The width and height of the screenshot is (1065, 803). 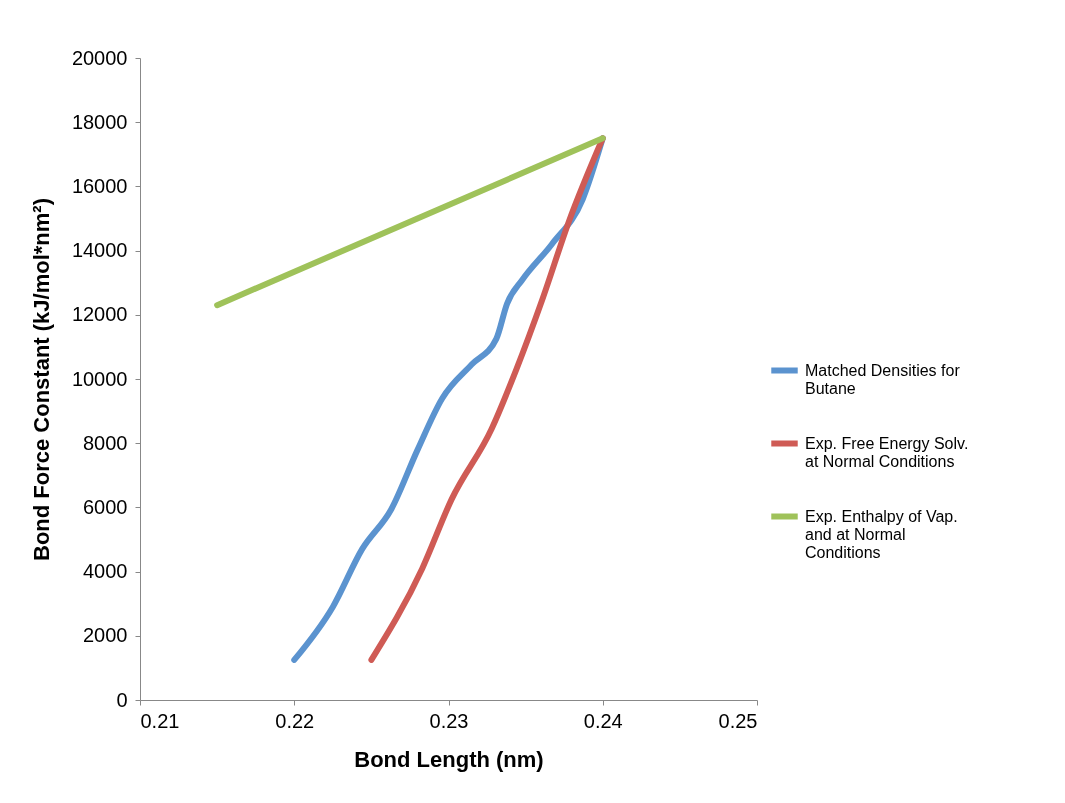 I want to click on x-tick-label: 0.23, so click(x=449, y=720).